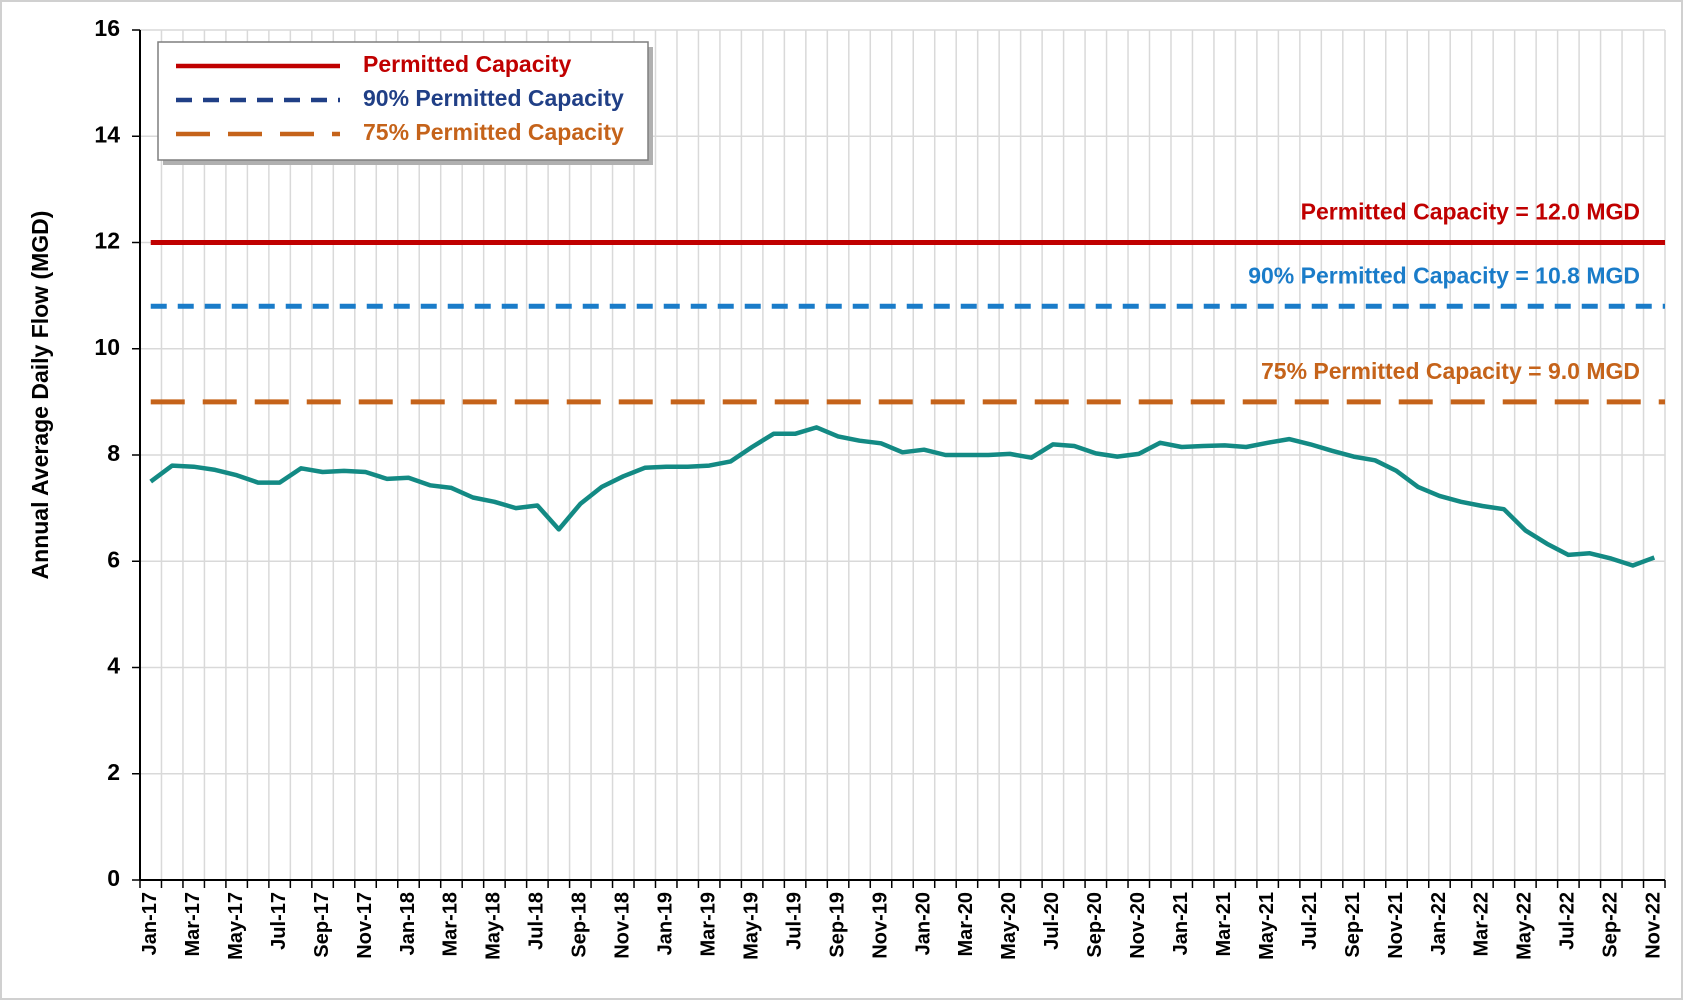 The image size is (1683, 1000). What do you see at coordinates (1181, 923) in the screenshot?
I see `x-tick-label: Jan-21` at bounding box center [1181, 923].